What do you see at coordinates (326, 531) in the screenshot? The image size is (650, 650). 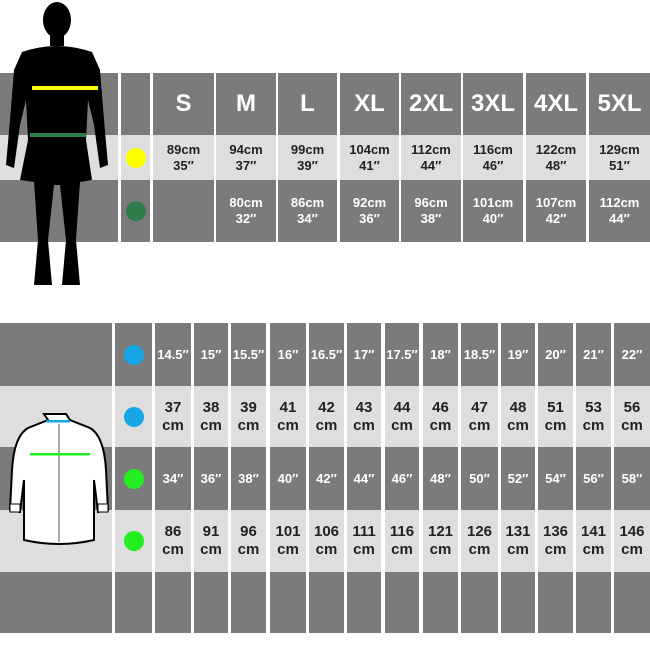 I see `measurement-value: 106` at bounding box center [326, 531].